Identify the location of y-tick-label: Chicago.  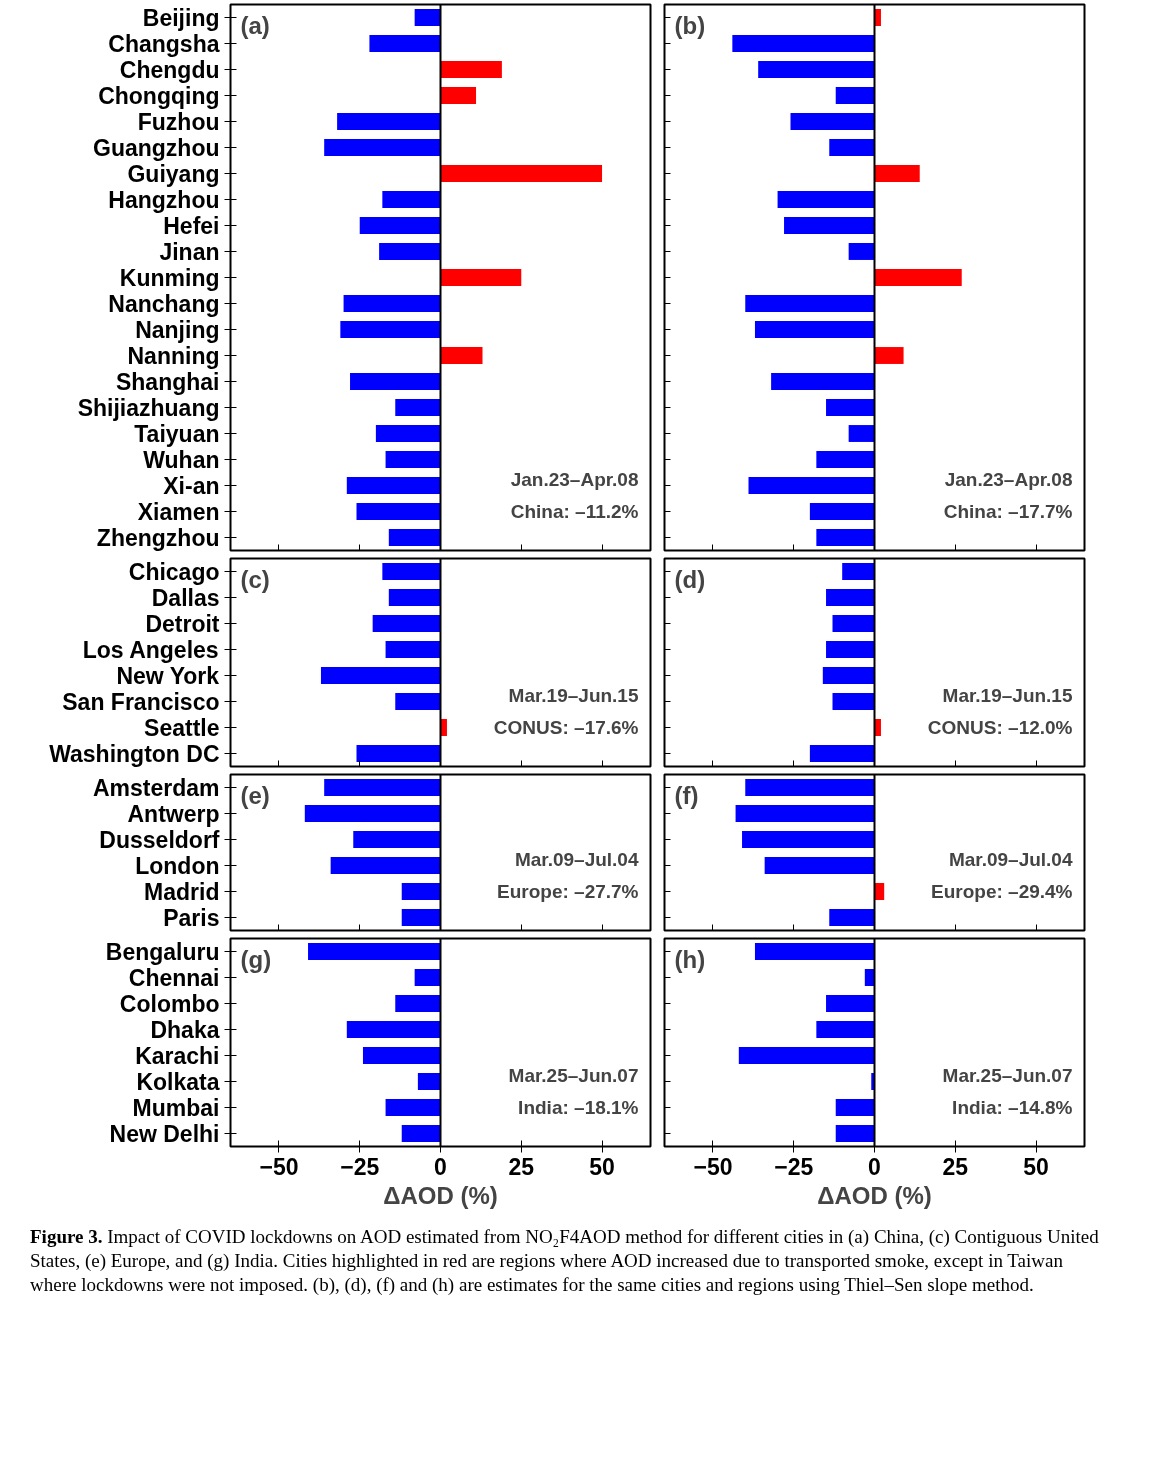
(174, 571).